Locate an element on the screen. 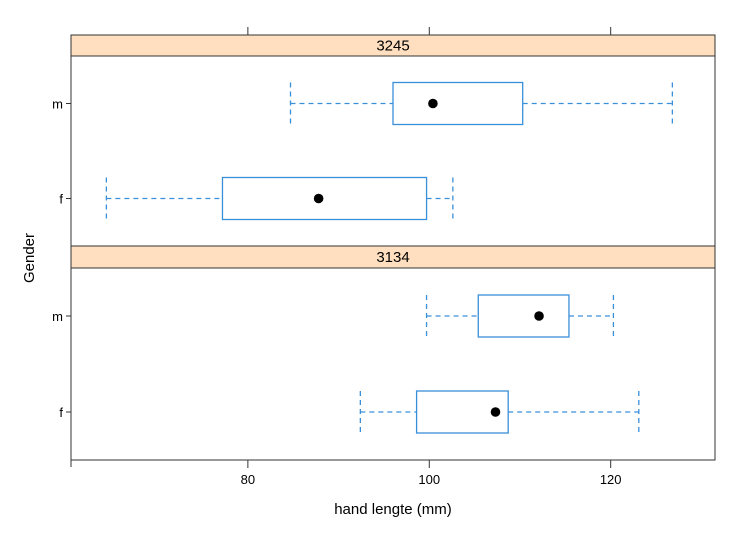 This screenshot has width=735, height=533. x-axis-label: hand lengte (mm) is located at coordinates (393, 509).